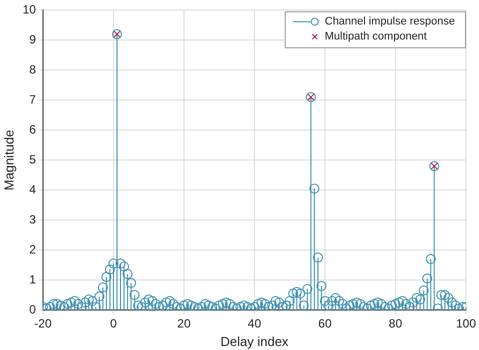 The height and width of the screenshot is (350, 479). I want to click on x-tick-label: 20, so click(184, 323).